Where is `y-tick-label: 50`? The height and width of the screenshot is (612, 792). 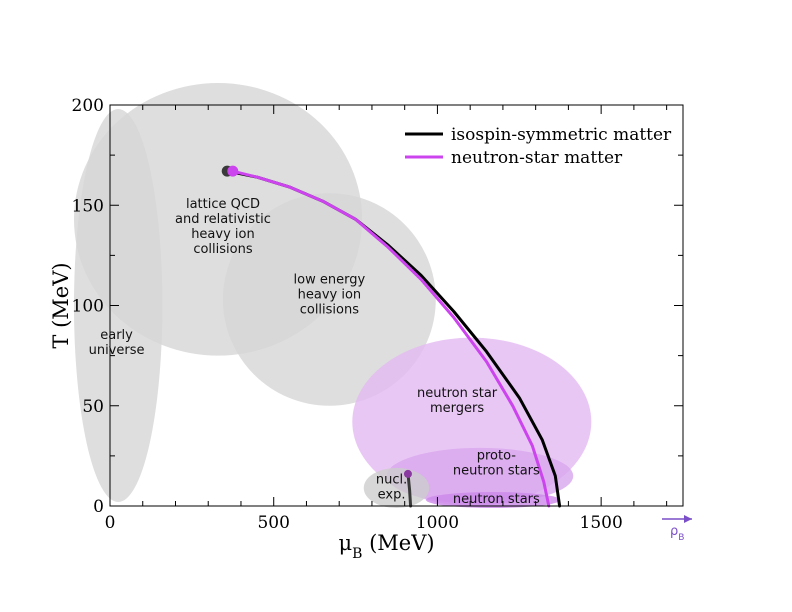
y-tick-label: 50 is located at coordinates (93, 407).